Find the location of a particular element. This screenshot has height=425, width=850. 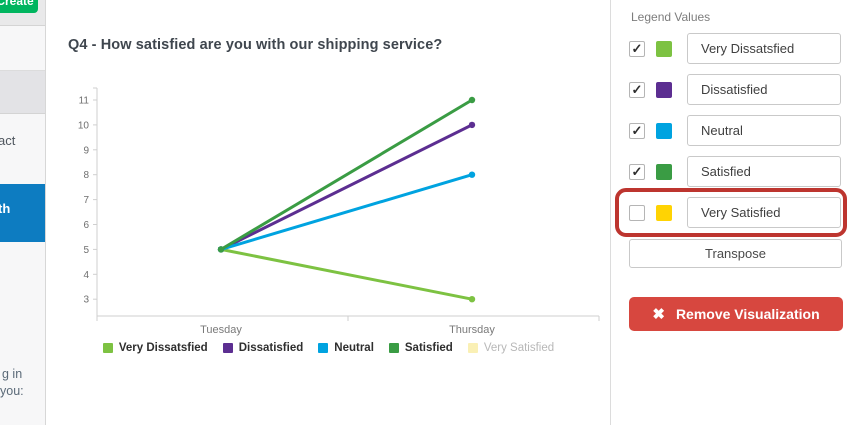

legend-value-row: ✓ Dissatisfied is located at coordinates (735, 89).